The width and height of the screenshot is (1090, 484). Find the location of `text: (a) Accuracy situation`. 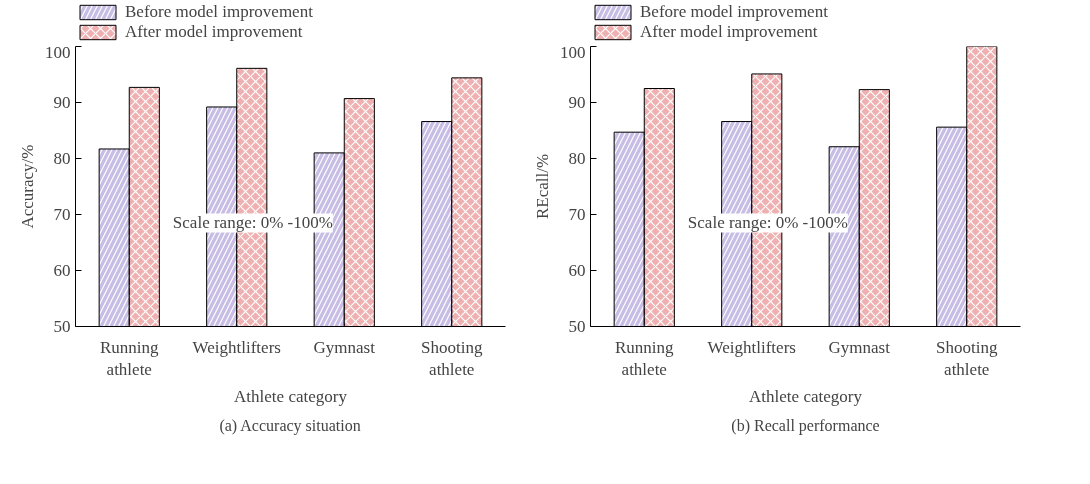

text: (a) Accuracy situation is located at coordinates (290, 425).